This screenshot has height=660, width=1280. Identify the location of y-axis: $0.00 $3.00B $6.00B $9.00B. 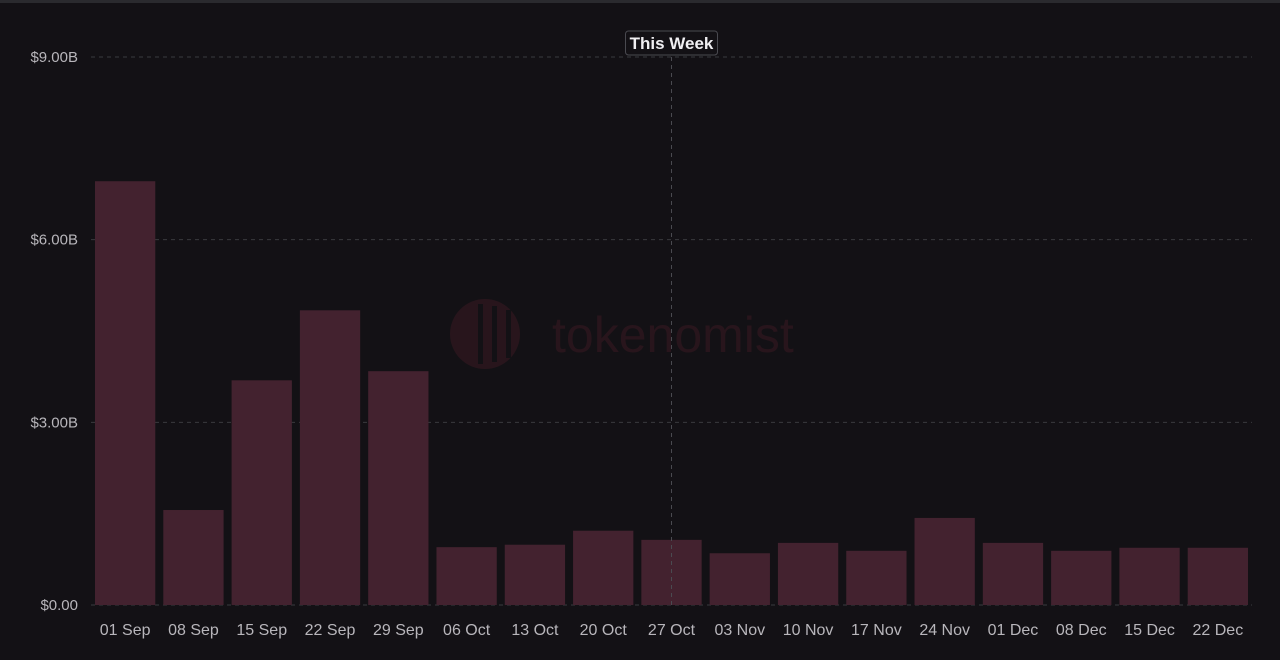
(54, 331).